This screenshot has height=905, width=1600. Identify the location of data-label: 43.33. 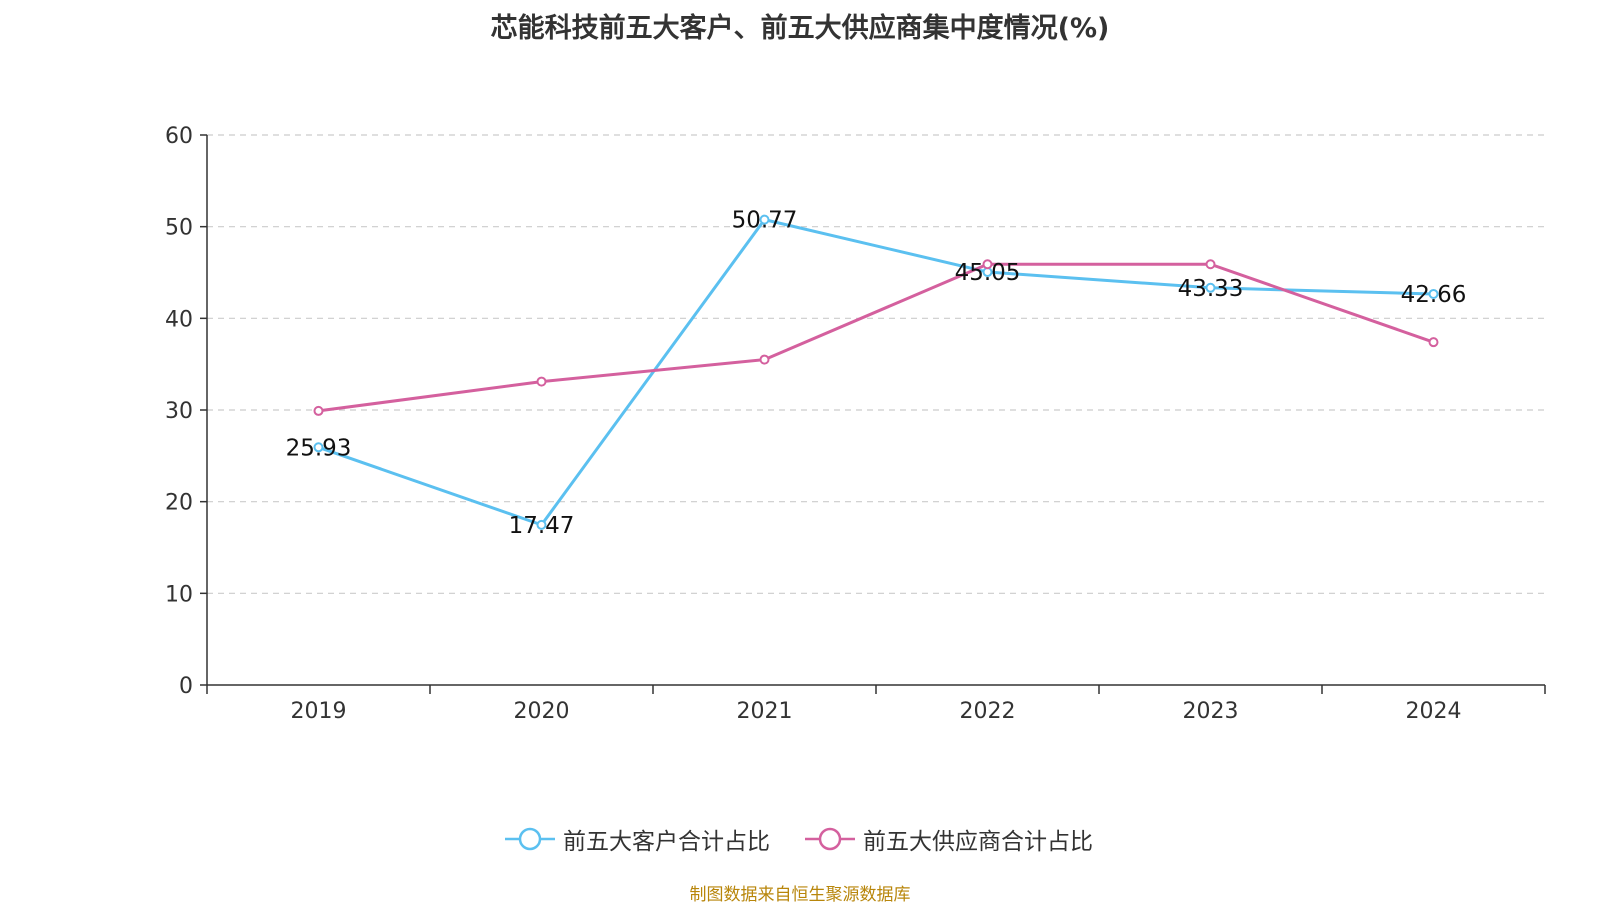
(1211, 289).